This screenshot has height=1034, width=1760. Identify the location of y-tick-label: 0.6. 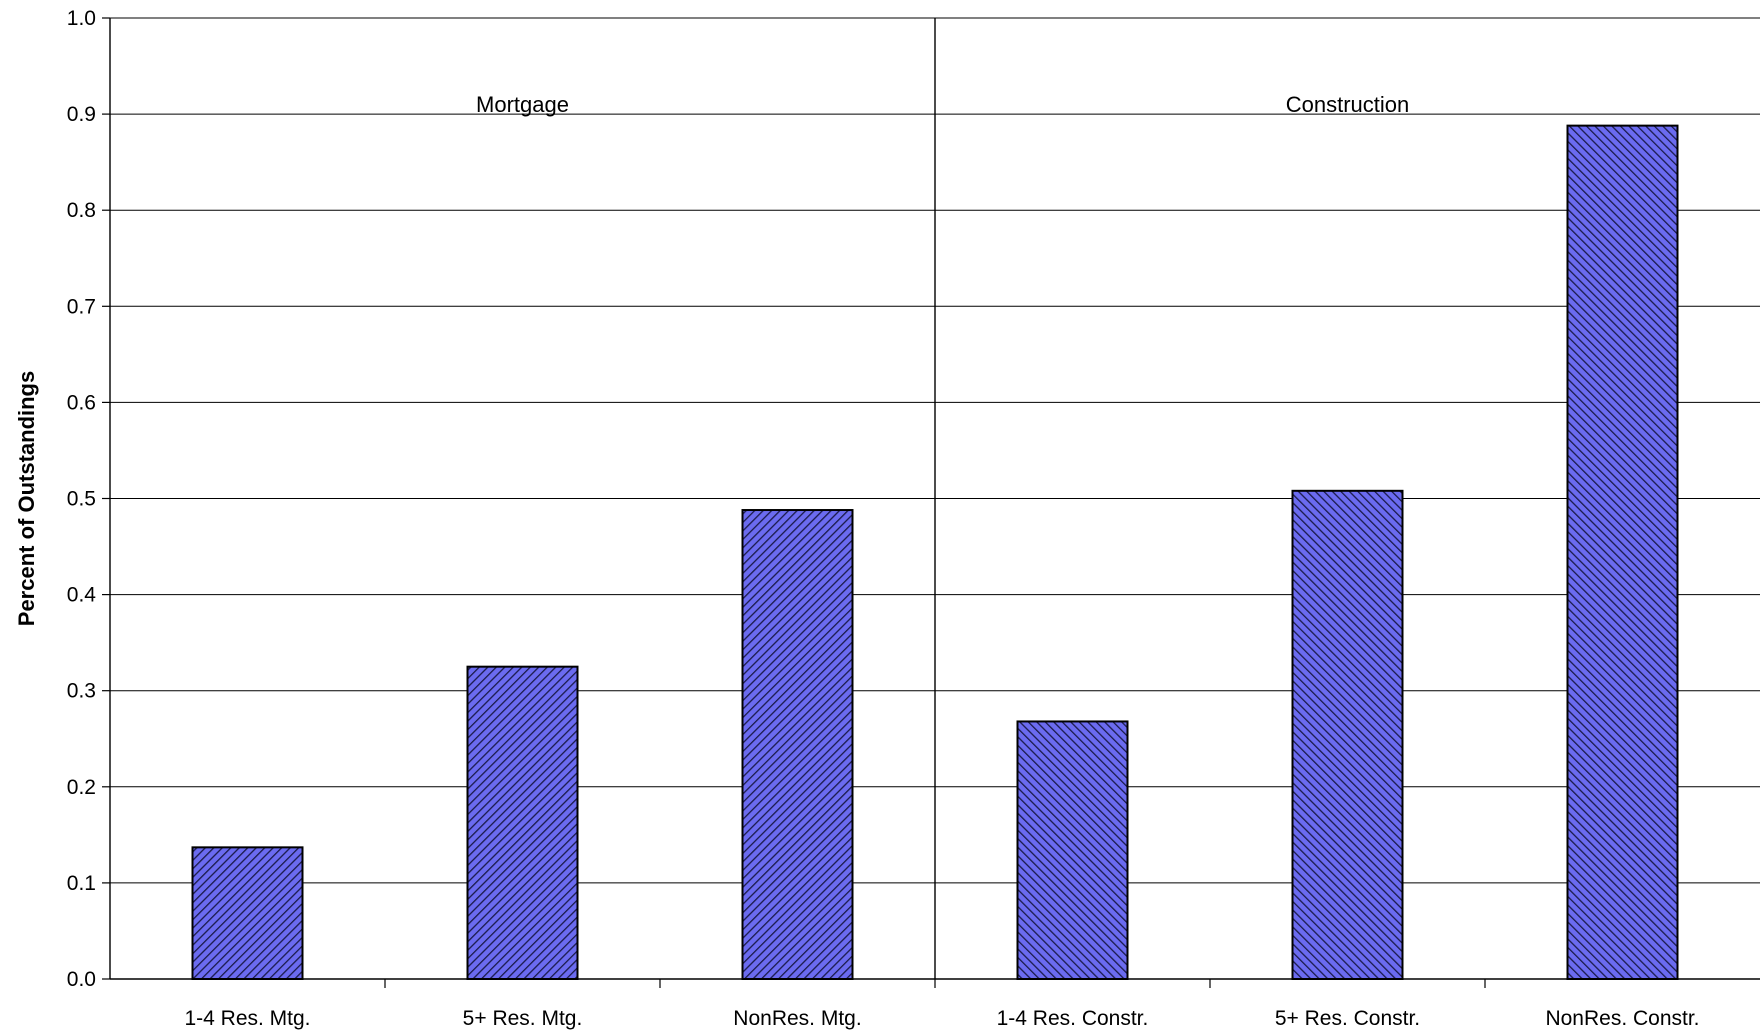
(81, 402).